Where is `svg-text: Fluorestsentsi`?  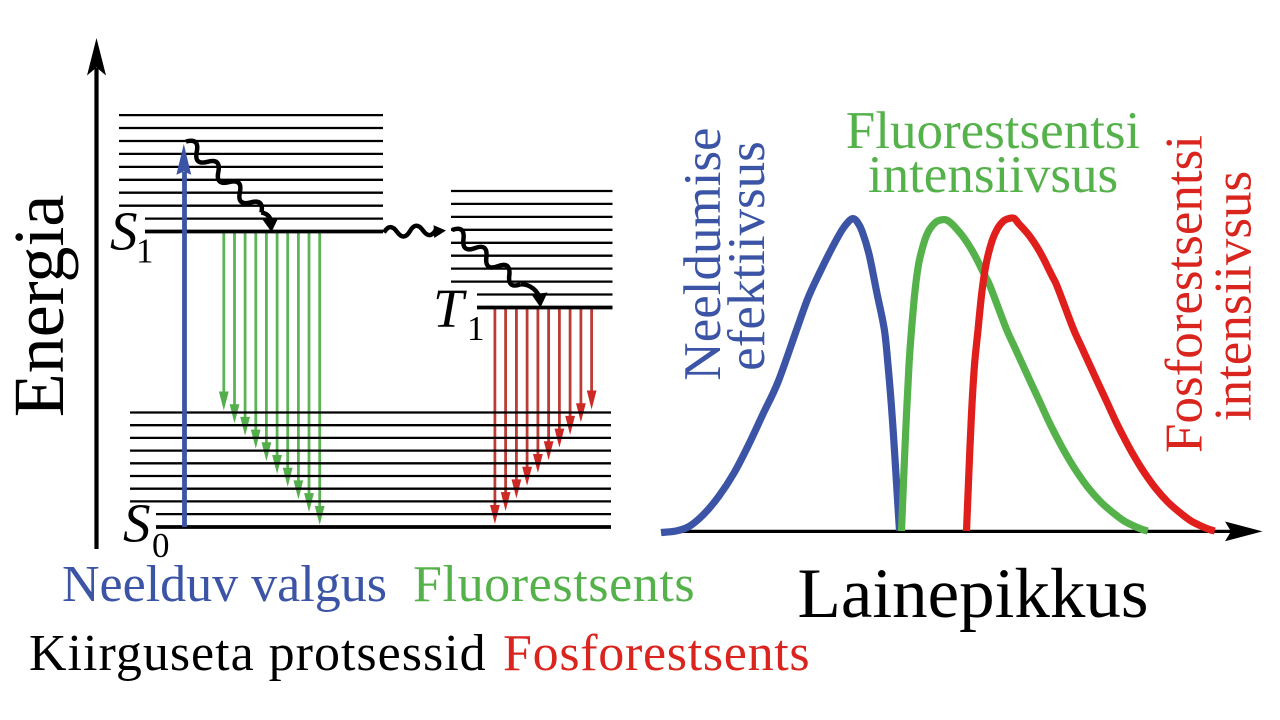 svg-text: Fluorestsentsi is located at coordinates (993, 131).